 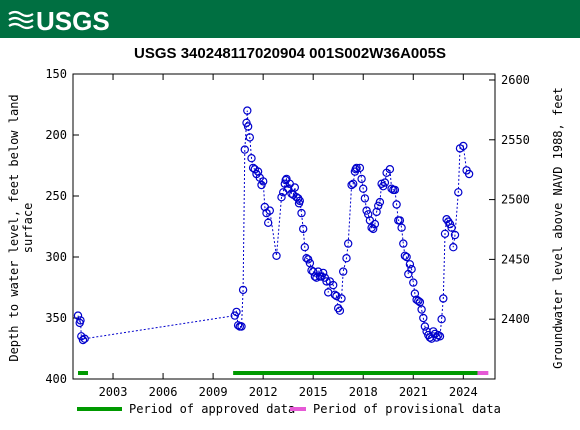 I want to click on usgs-header-bar, so click(x=290, y=19).